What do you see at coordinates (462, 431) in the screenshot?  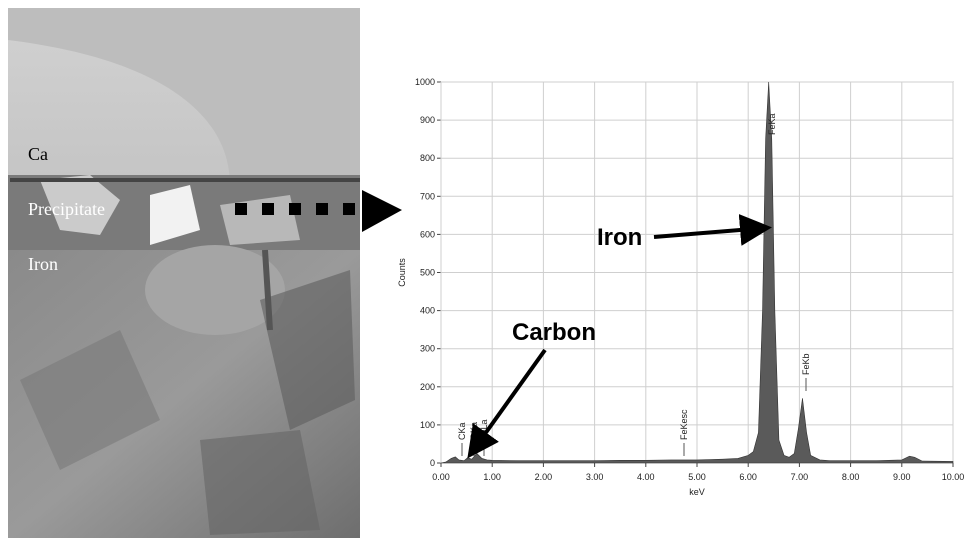 I see `peak-label: CKa` at bounding box center [462, 431].